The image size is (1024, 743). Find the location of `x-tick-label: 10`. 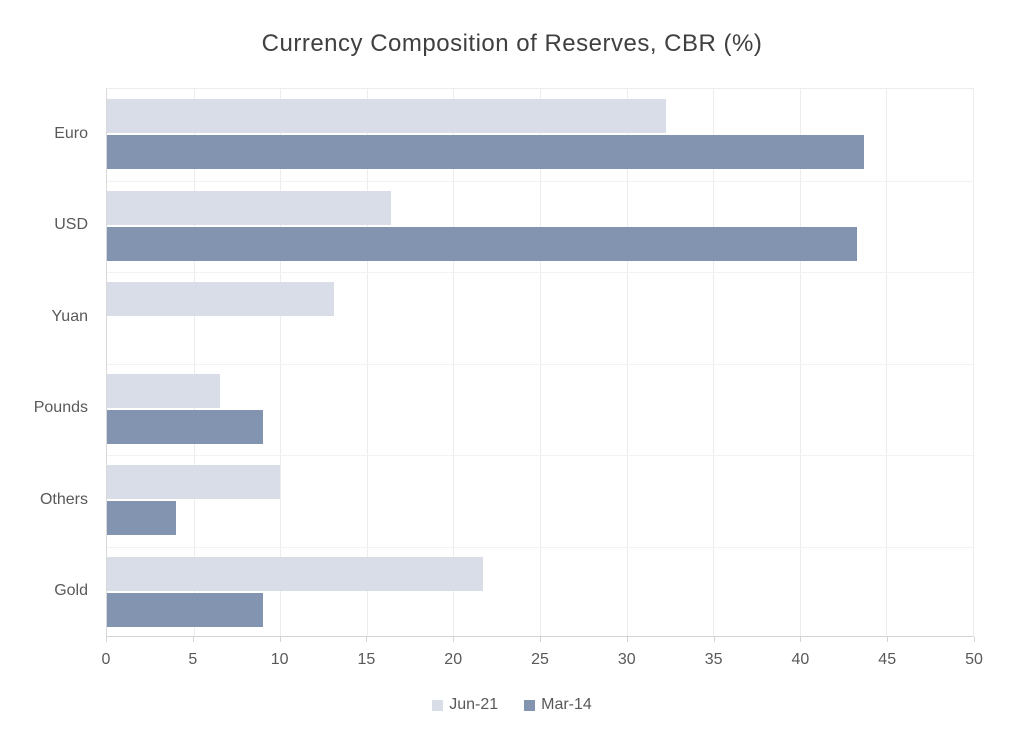

x-tick-label: 10 is located at coordinates (279, 659).